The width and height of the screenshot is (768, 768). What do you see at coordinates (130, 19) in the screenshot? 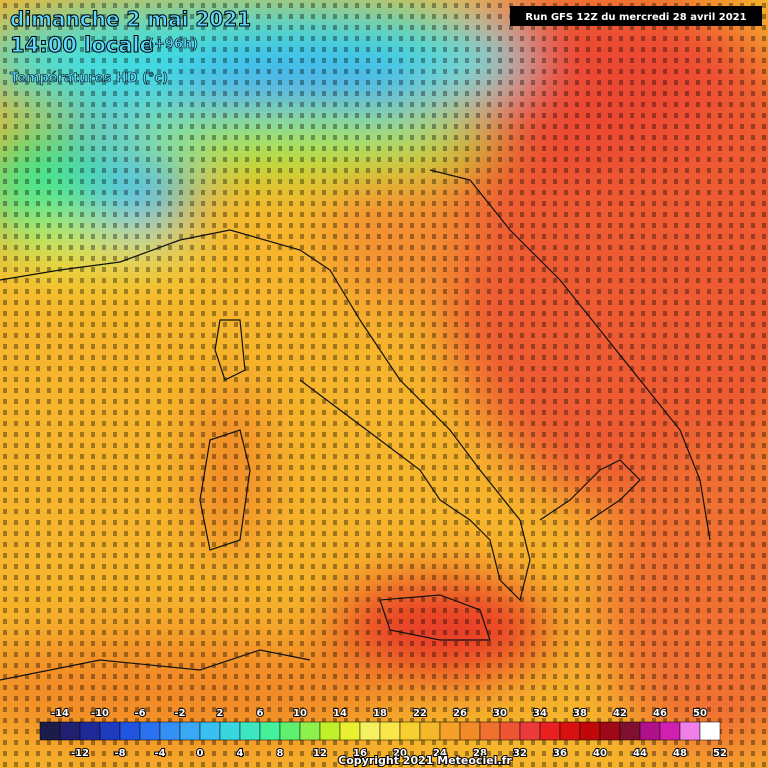
I see `date: dimanche 2 mai 2021` at bounding box center [130, 19].